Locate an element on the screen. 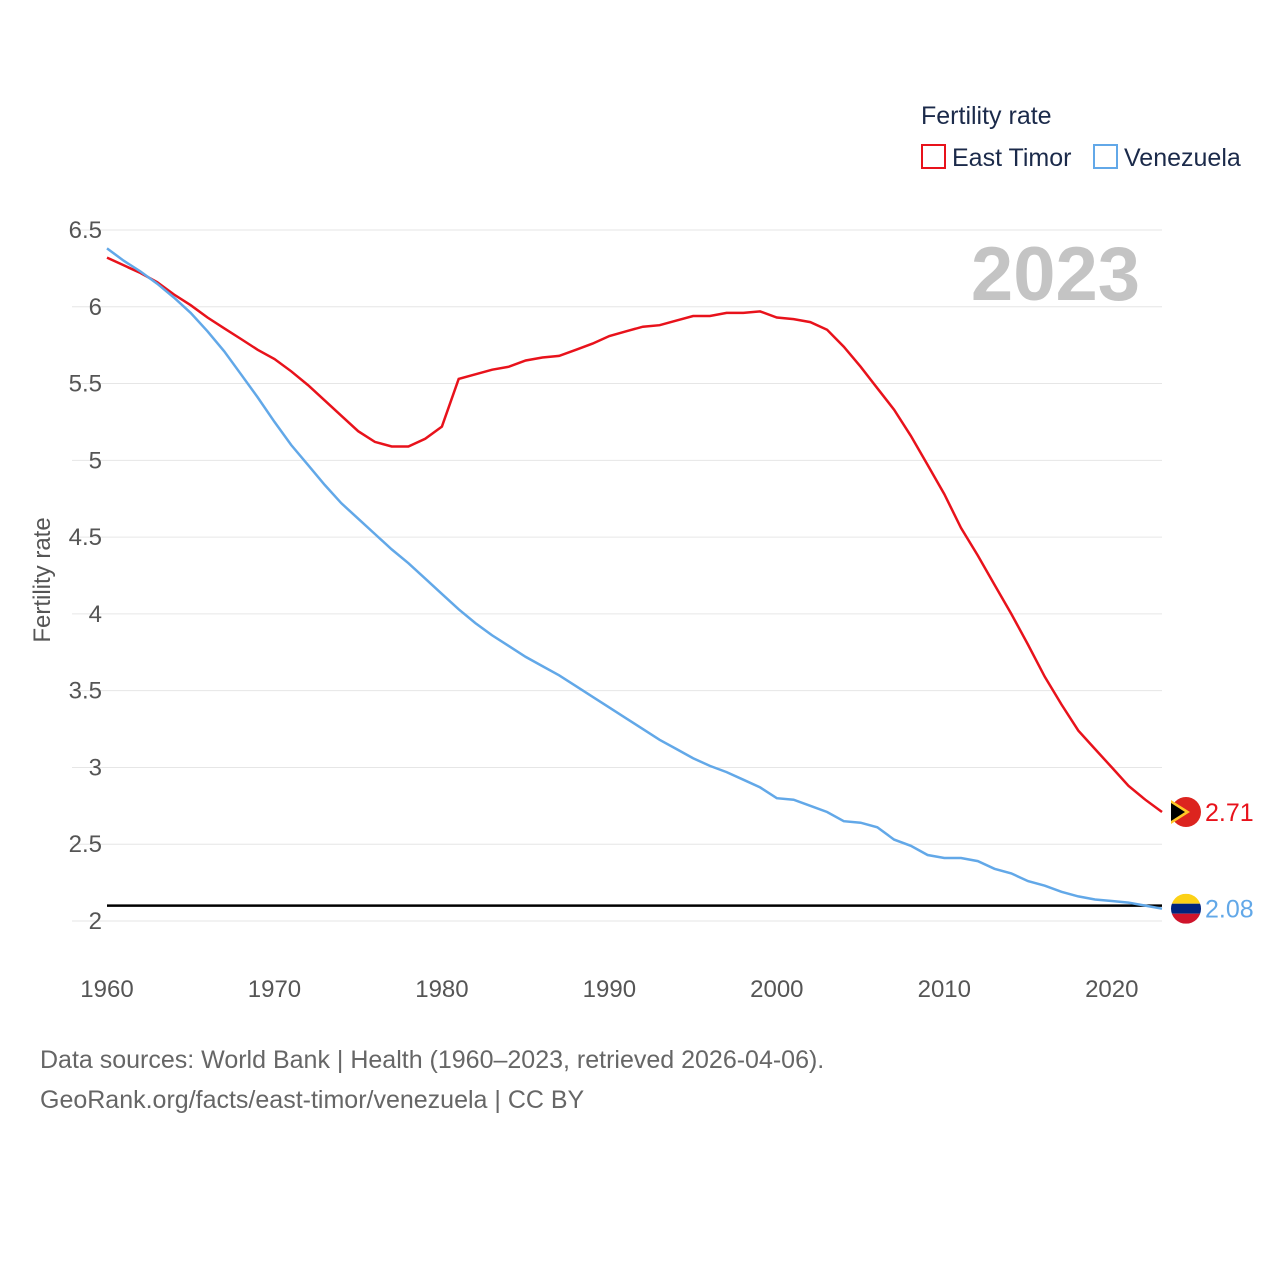 The height and width of the screenshot is (1280, 1280). venezuela-end-marker: 2.08 is located at coordinates (1212, 908).